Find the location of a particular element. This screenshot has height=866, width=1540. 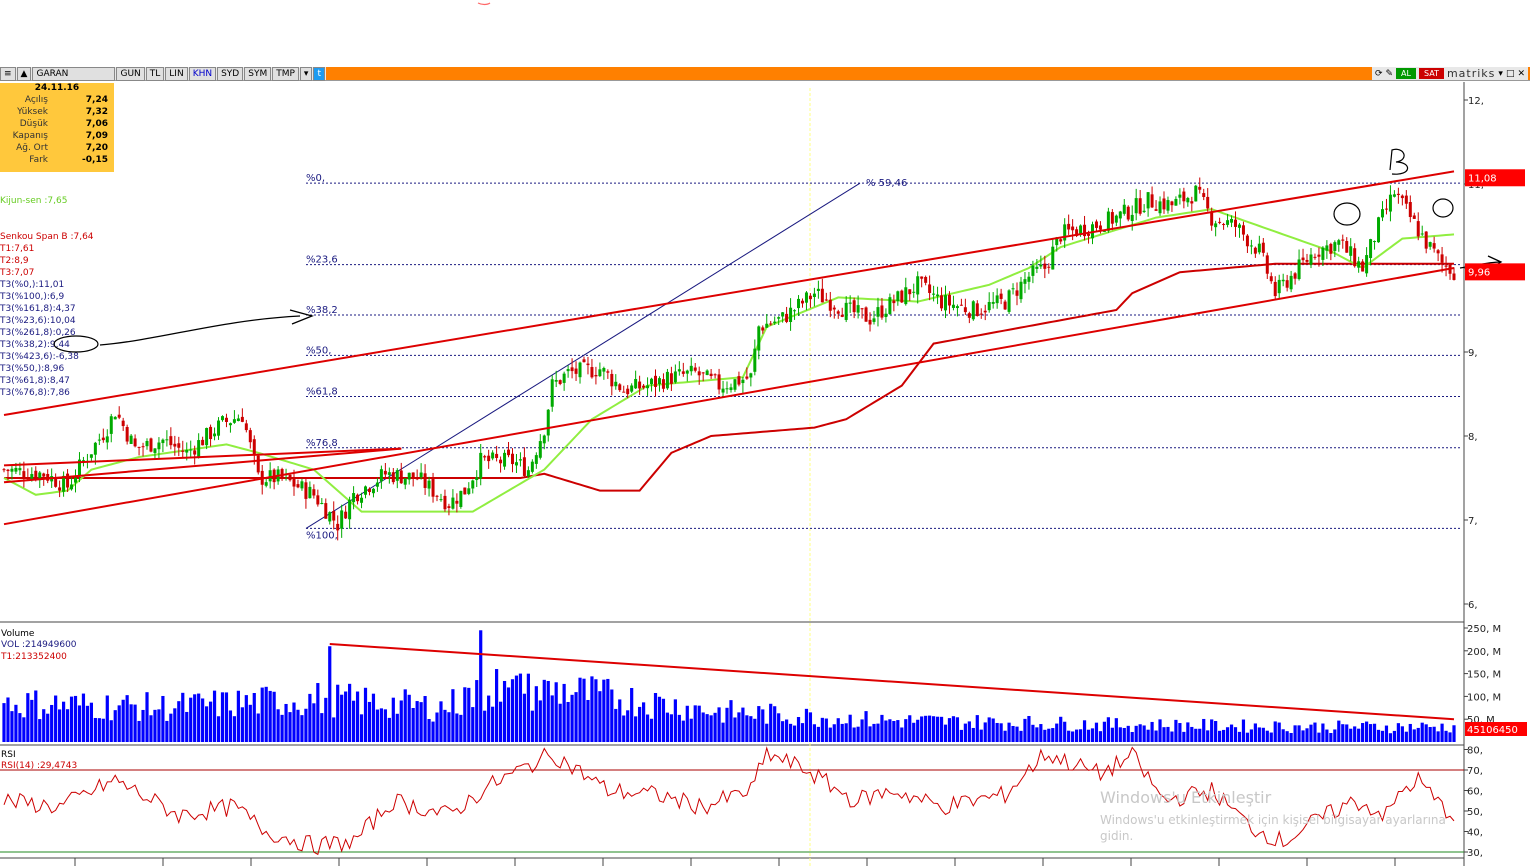

info-value: 7,09 is located at coordinates (96, 136).